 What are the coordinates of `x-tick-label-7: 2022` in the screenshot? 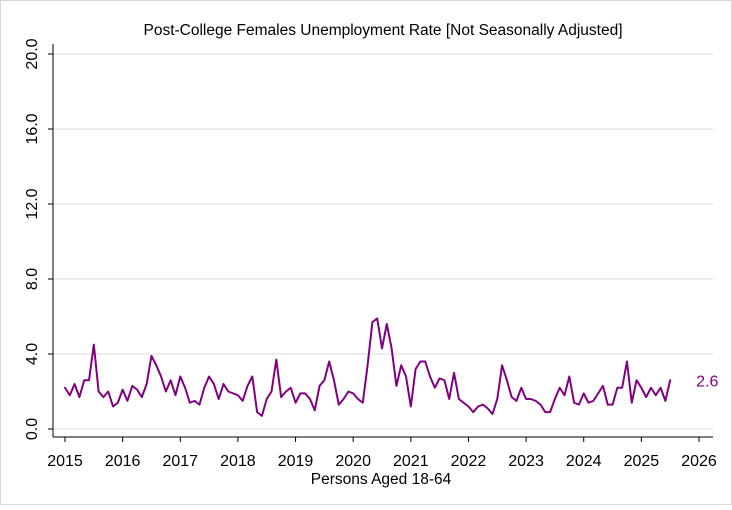 It's located at (469, 461).